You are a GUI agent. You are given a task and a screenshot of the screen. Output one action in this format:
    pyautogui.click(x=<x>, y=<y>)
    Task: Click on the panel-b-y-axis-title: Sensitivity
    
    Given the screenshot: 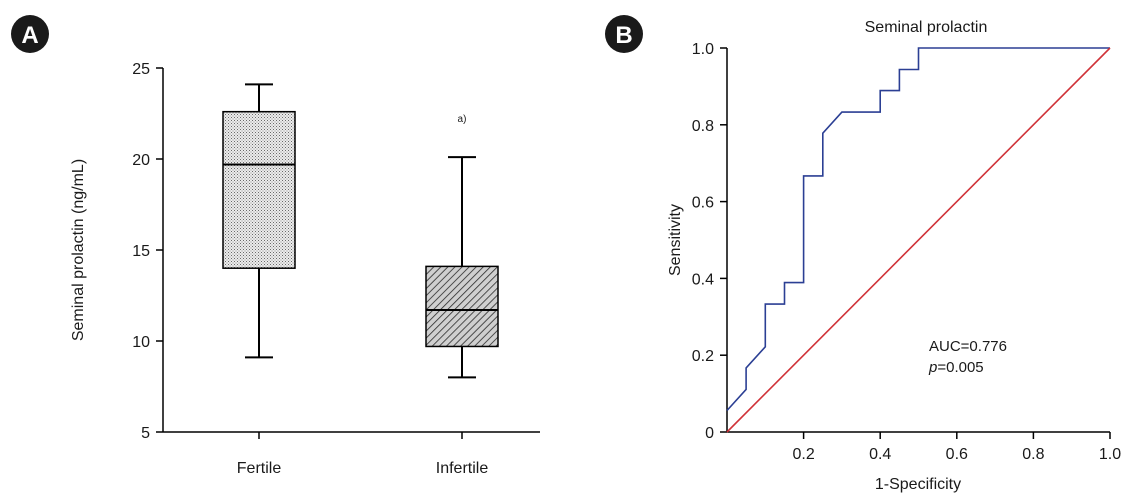 What is the action you would take?
    pyautogui.click(x=675, y=240)
    